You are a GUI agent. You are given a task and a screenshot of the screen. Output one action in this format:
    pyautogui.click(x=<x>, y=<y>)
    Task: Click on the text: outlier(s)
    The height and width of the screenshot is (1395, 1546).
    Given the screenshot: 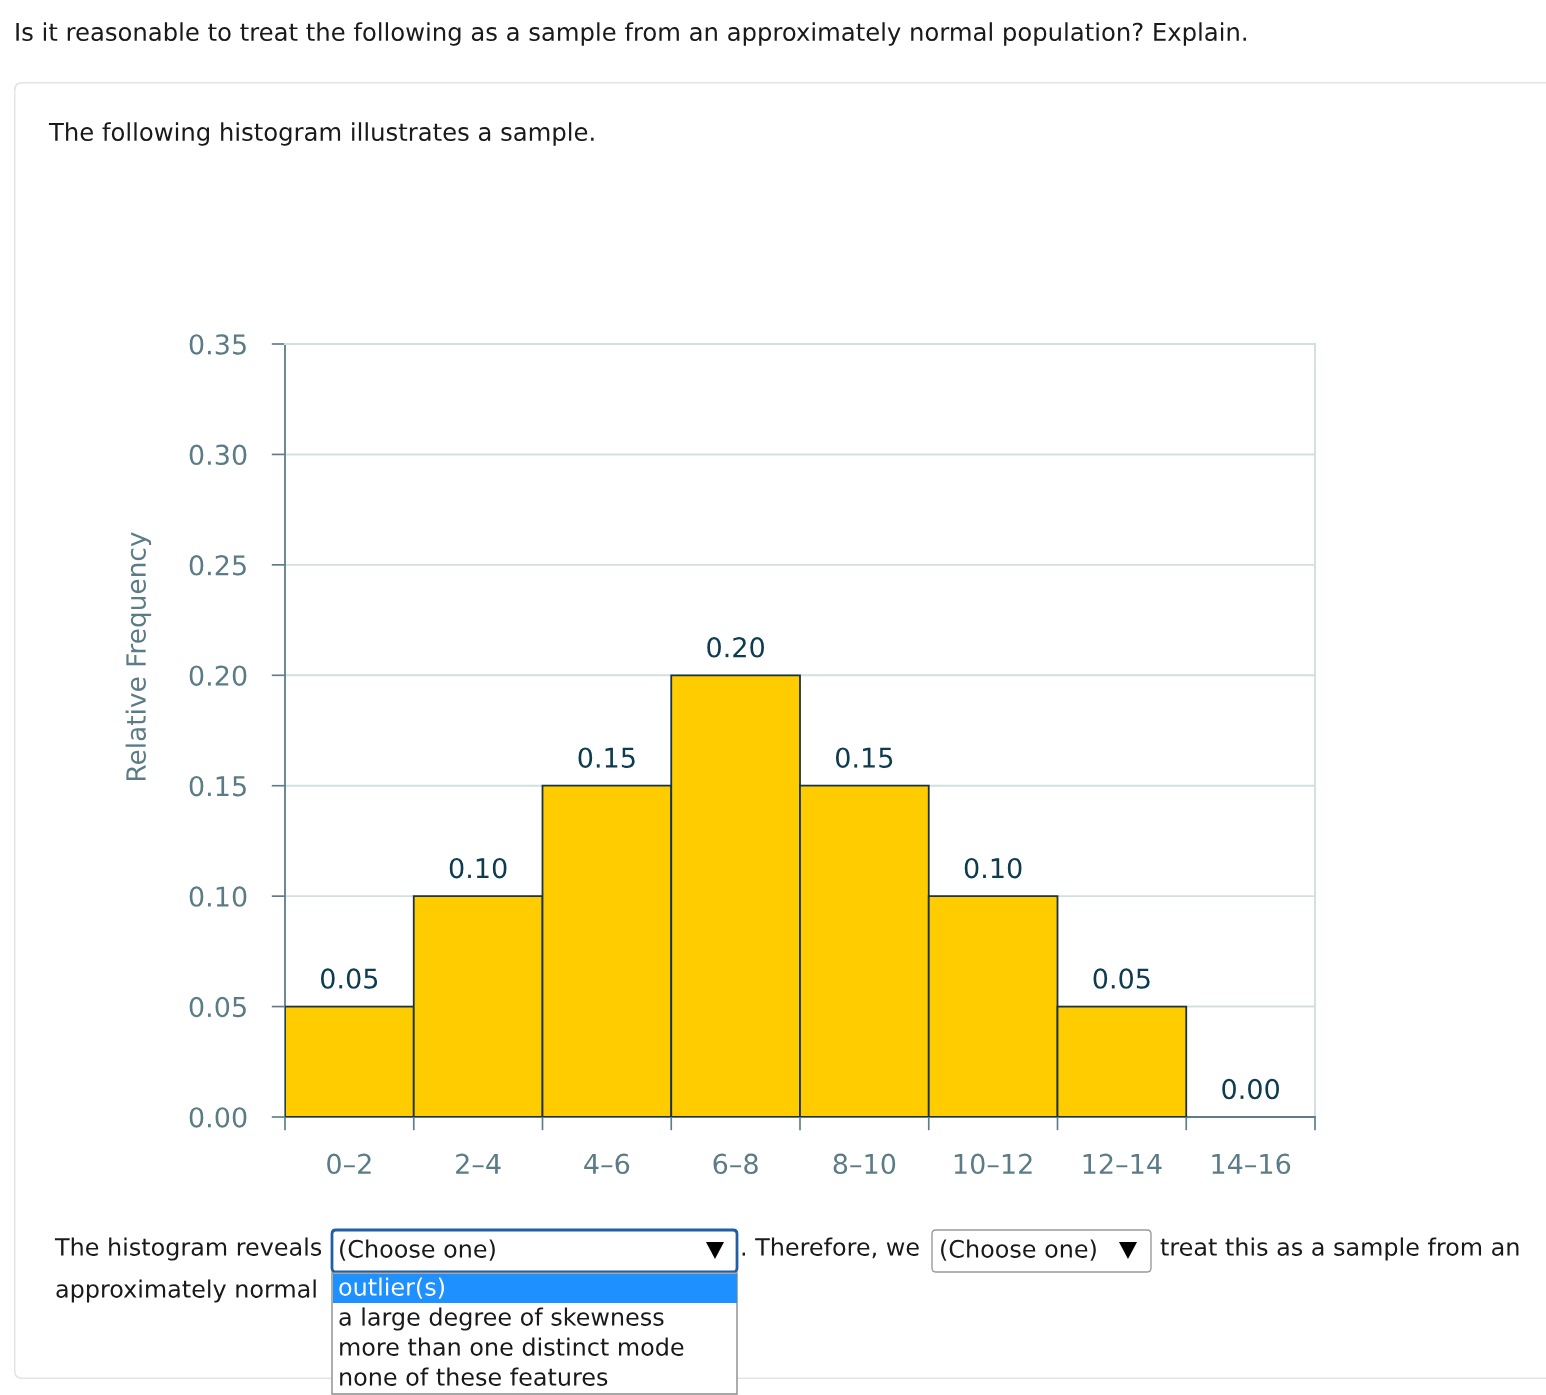 What is the action you would take?
    pyautogui.click(x=391, y=1288)
    